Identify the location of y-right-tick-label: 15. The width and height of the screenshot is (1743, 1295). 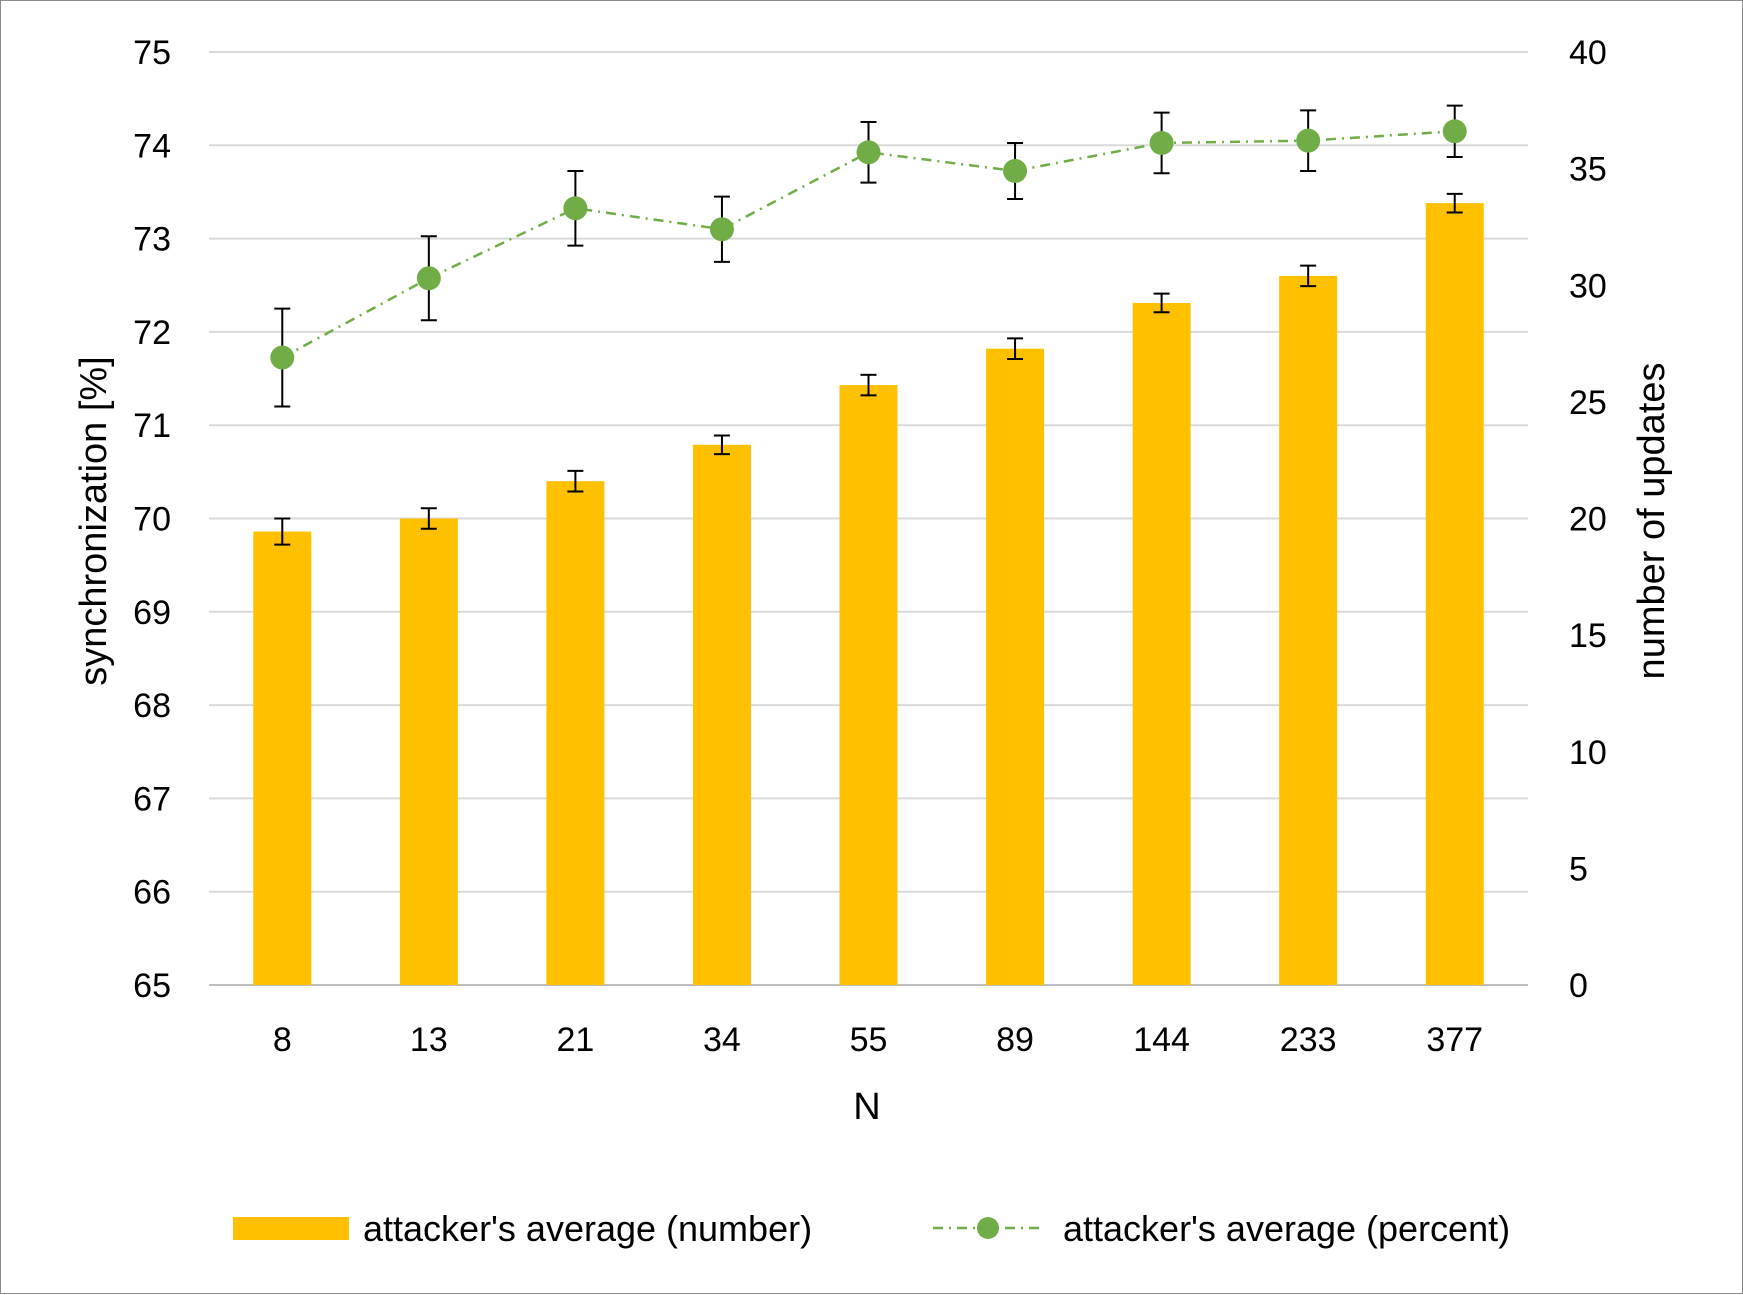
(1588, 636).